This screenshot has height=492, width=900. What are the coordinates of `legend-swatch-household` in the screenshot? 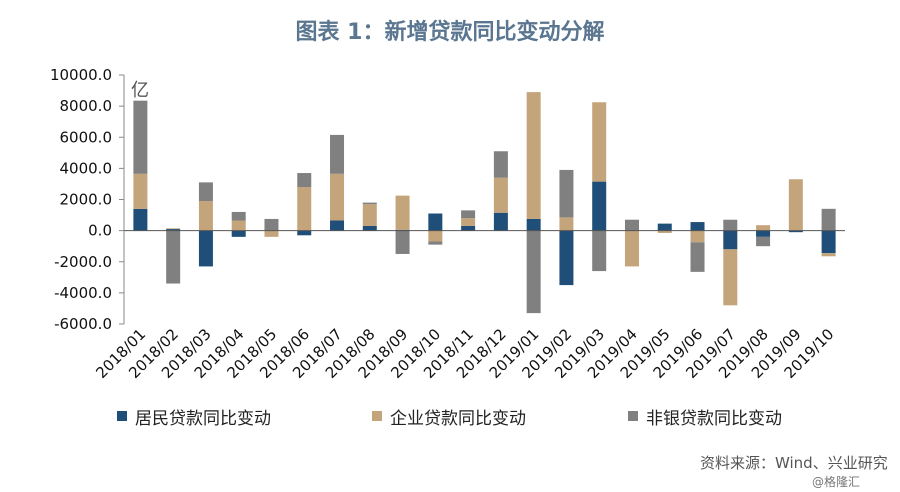 It's located at (122, 416).